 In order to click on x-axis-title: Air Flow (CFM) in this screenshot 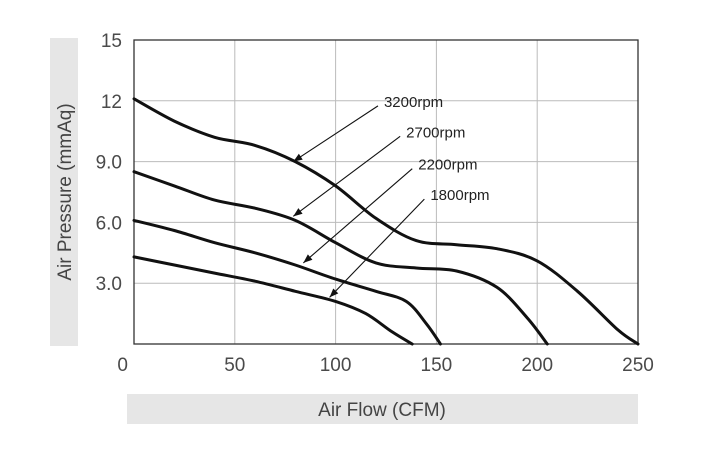, I will do `click(382, 410)`.